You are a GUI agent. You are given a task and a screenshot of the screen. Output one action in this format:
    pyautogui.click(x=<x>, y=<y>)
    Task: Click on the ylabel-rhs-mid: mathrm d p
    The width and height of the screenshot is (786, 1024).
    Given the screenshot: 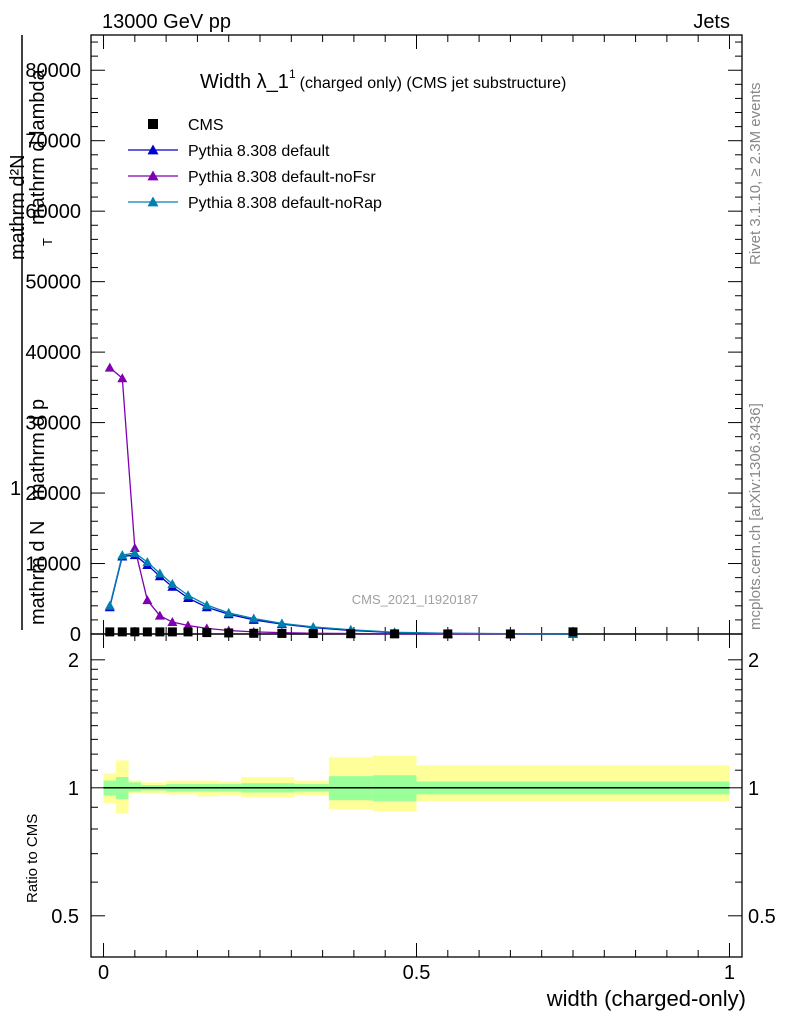 What is the action you would take?
    pyautogui.click(x=38, y=449)
    